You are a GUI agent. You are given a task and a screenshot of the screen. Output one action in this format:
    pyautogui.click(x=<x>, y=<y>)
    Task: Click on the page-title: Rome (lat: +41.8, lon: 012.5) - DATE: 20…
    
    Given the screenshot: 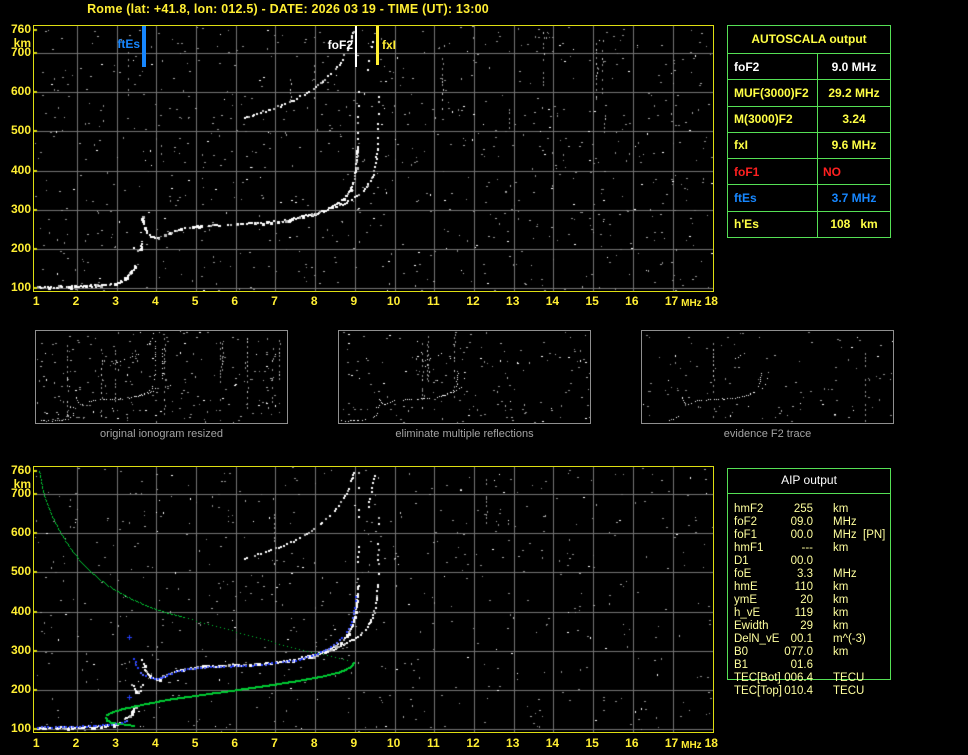 What is the action you would take?
    pyautogui.click(x=288, y=9)
    